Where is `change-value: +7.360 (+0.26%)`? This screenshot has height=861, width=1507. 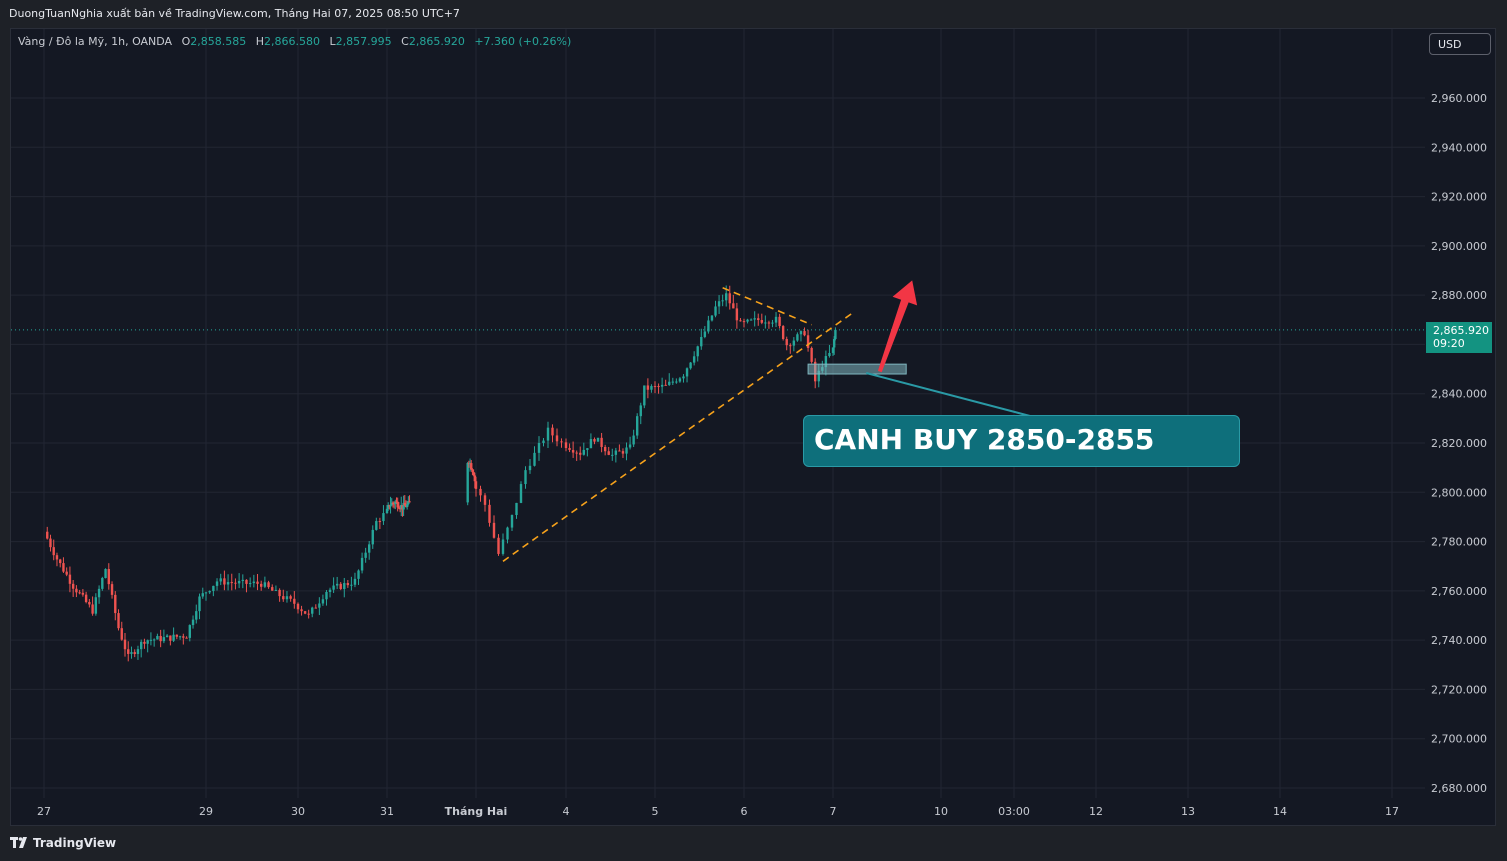 change-value: +7.360 (+0.26%) is located at coordinates (523, 41).